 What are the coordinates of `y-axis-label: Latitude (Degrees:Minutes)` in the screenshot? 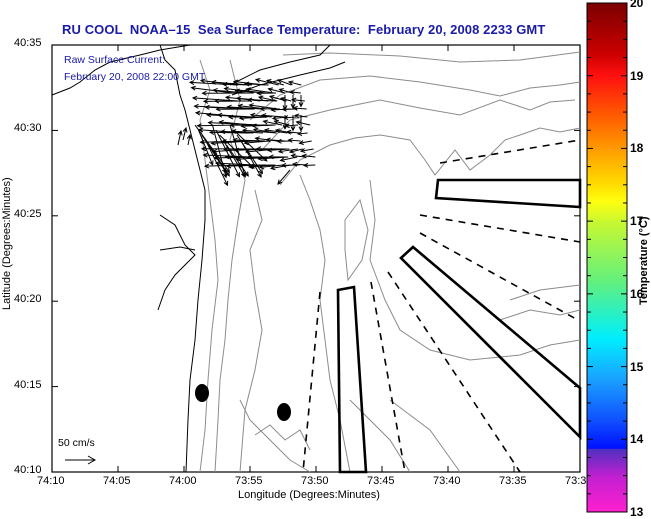 It's located at (7, 243).